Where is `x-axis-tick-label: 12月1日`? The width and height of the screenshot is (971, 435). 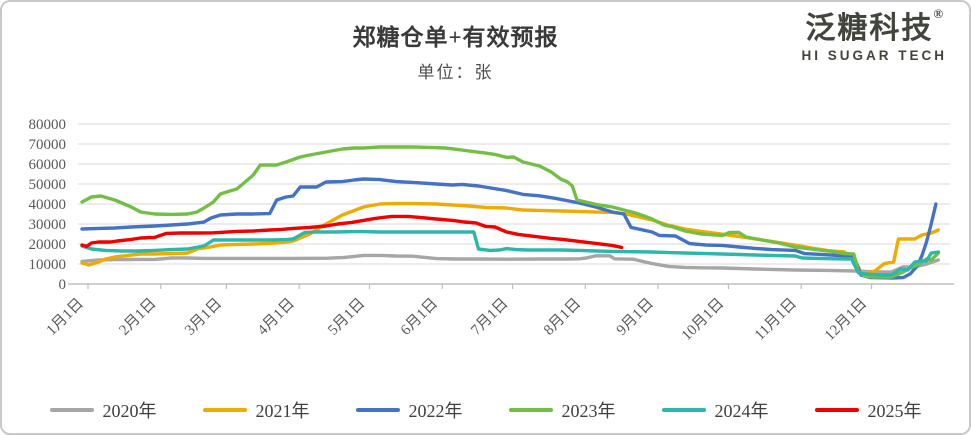 x-axis-tick-label: 12月1日 is located at coordinates (846, 320).